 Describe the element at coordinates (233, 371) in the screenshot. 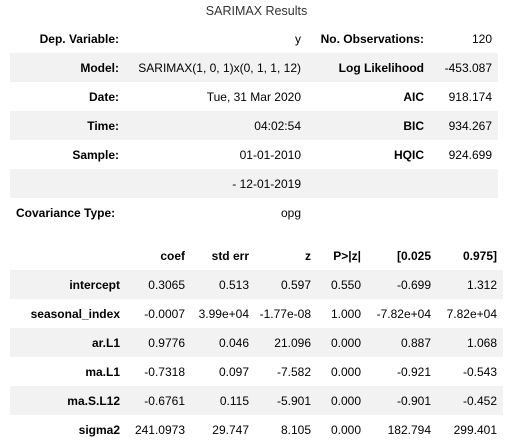

I see `table-cell: 0.097` at that location.